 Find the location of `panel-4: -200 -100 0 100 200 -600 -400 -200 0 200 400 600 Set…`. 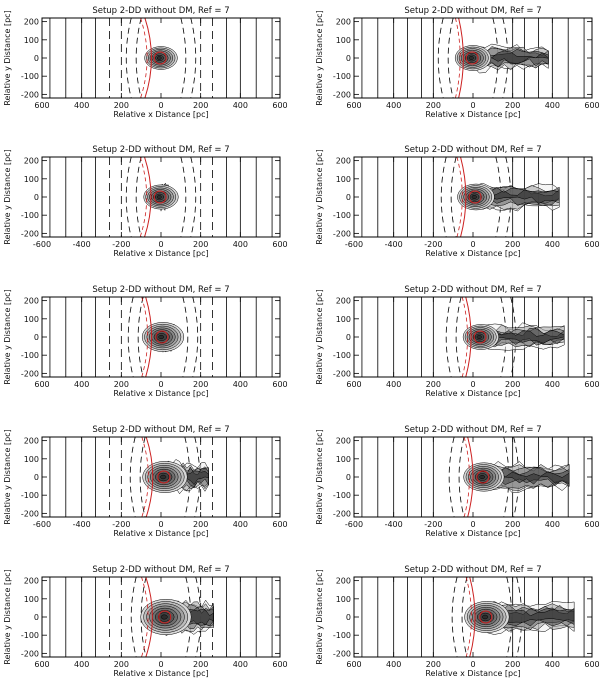

panel-4: -200 -100 0 100 200 -600 -400 -200 0 200 400 600 Set… is located at coordinates (457, 201).